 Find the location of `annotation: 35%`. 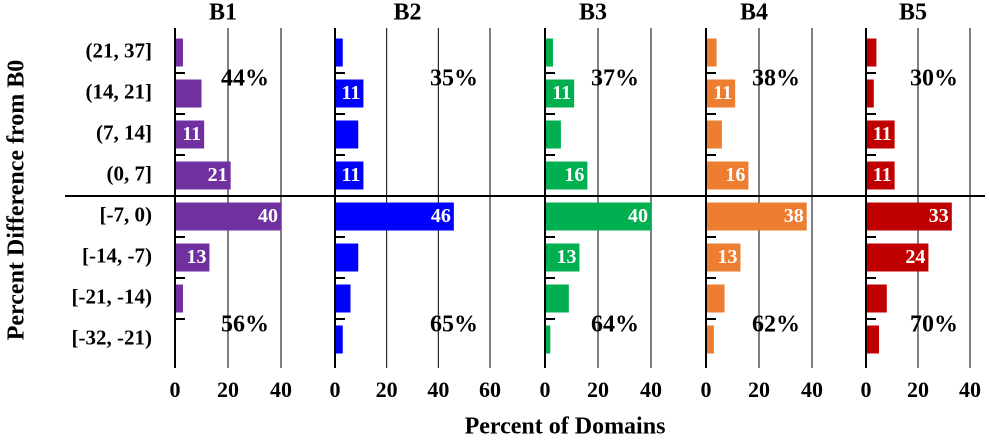

annotation: 35% is located at coordinates (454, 79).